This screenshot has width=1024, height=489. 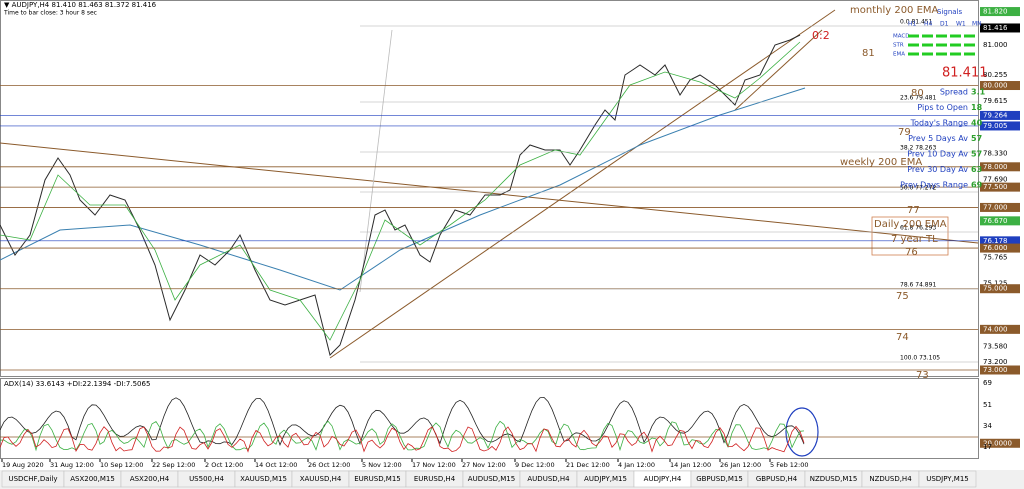 I want to click on annotation: 7 year TL, so click(x=914, y=239).